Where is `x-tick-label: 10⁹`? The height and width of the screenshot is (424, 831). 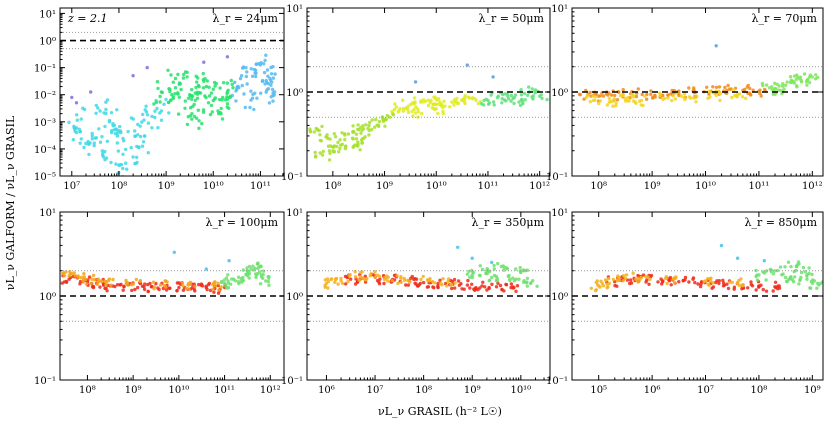
x-tick-label: 10⁹ is located at coordinates (166, 186).